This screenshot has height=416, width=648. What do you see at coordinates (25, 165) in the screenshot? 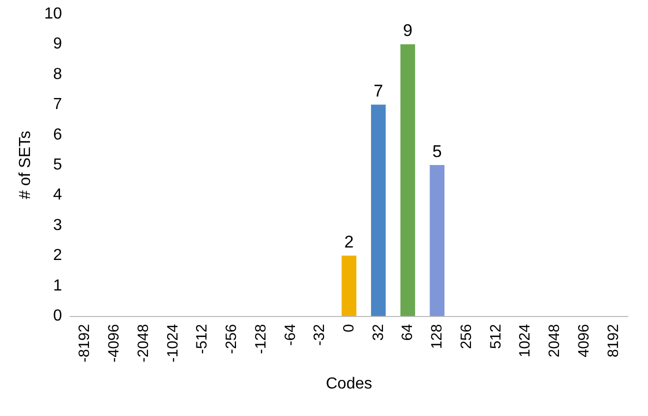
I see `y-axis-title: # of SETs` at bounding box center [25, 165].